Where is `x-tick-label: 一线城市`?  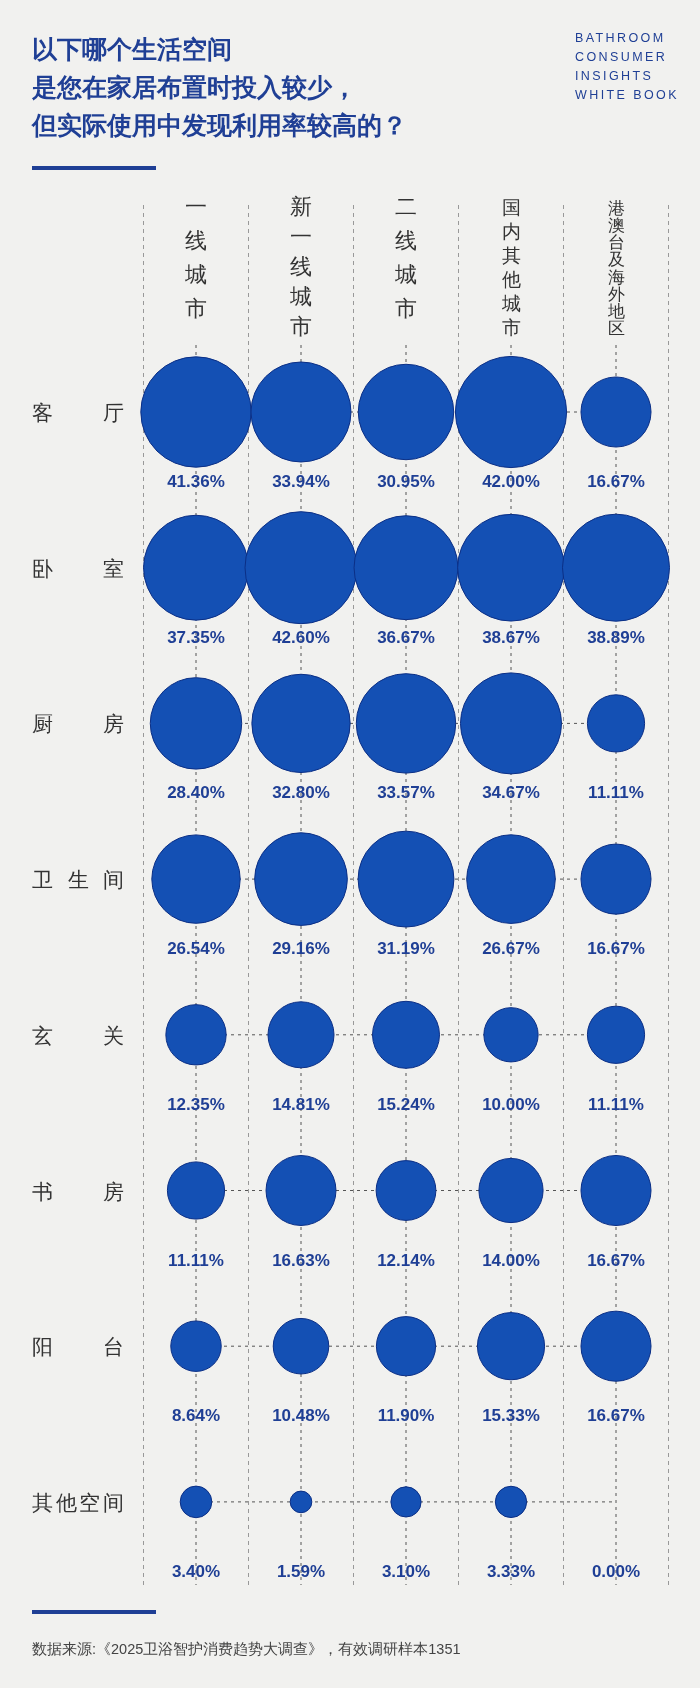 x-tick-label: 一线城市 is located at coordinates (196, 257).